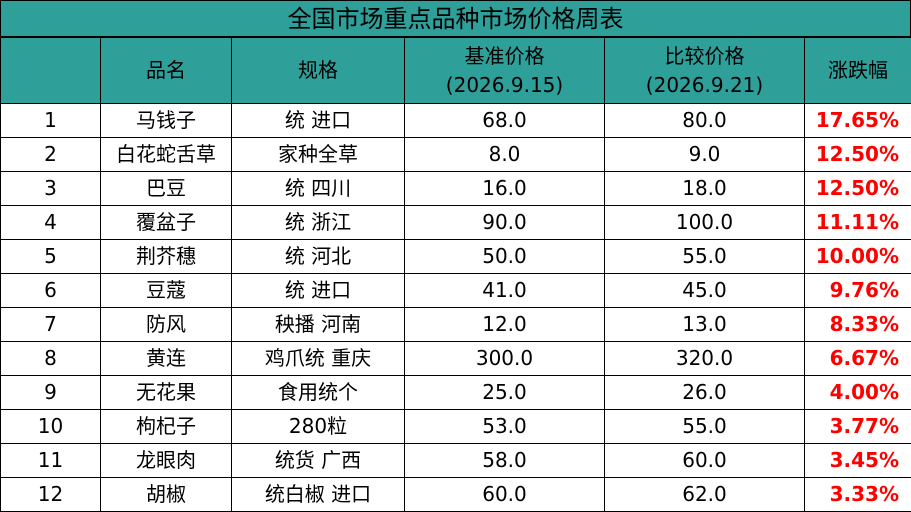 This screenshot has height=512, width=911. I want to click on cell-name: 龙眼肉, so click(166, 461).